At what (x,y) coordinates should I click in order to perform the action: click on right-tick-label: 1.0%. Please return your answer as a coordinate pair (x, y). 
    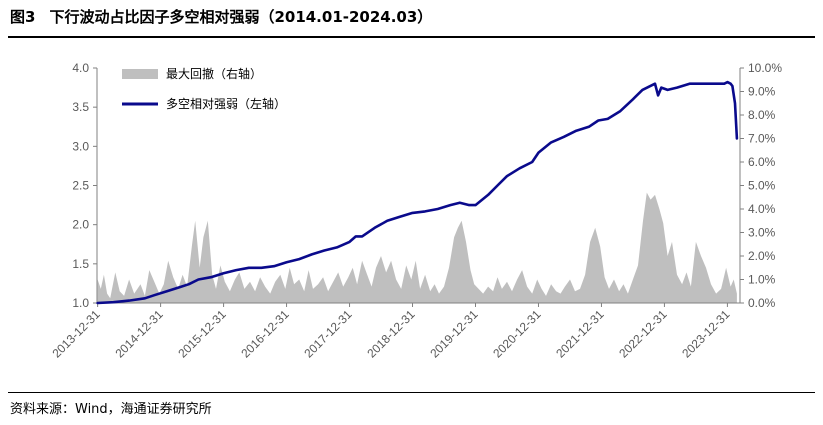
    Looking at the image, I should click on (762, 280).